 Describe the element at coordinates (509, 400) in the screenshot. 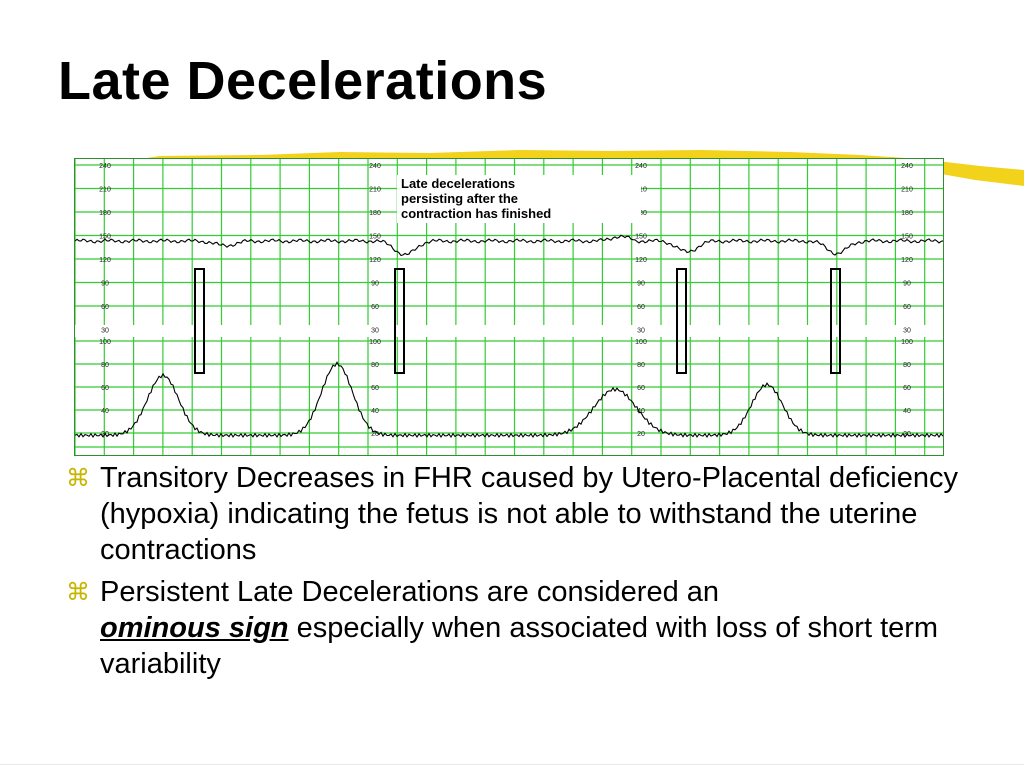

I see `uc-trace` at that location.